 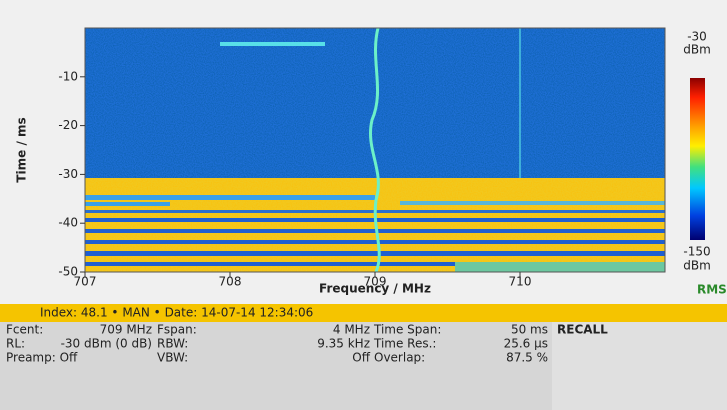 I want to click on y-tick-label: -30, so click(x=68, y=174).